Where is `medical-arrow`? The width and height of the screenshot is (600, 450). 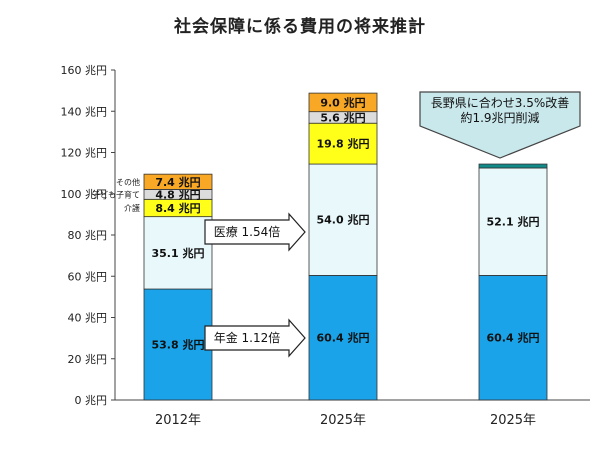
medical-arrow is located at coordinates (255, 232).